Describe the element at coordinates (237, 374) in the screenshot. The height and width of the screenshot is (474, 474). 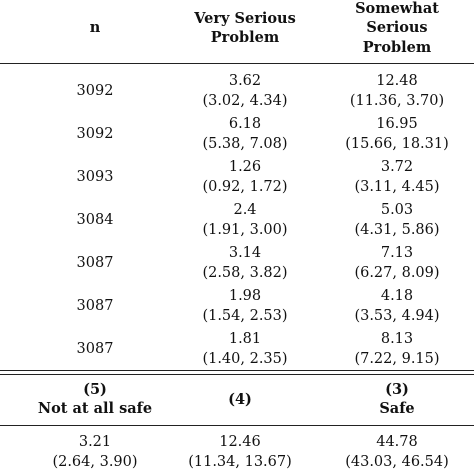
I see `section-rule-bottom` at that location.